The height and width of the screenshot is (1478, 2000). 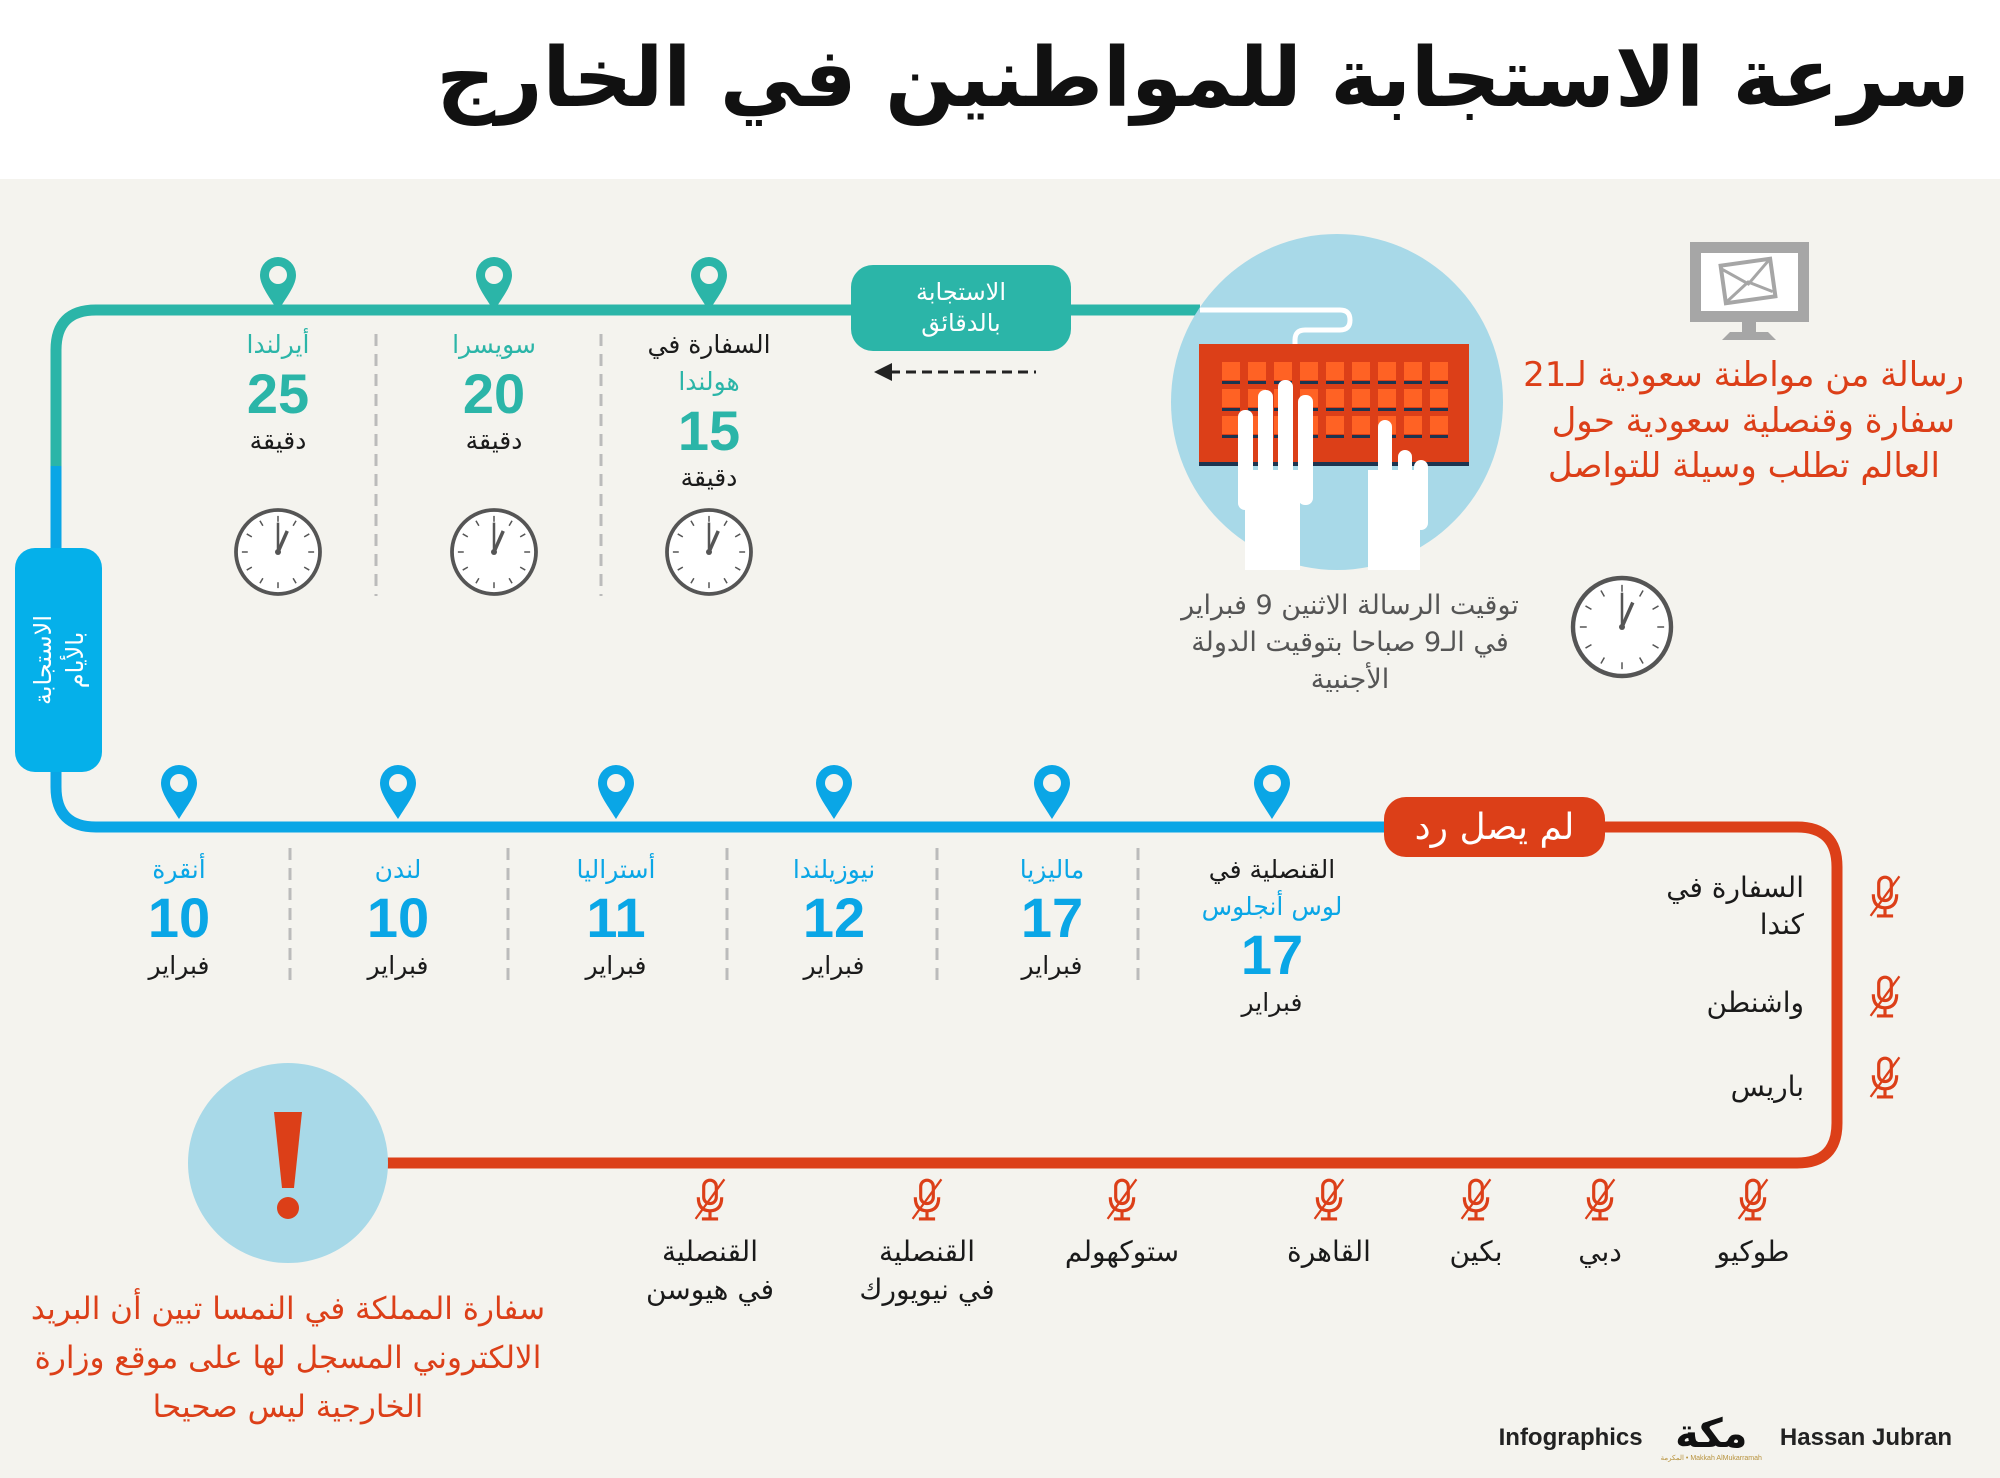 What do you see at coordinates (1735, 906) in the screenshot?
I see `noreply-item: السفارة في كندا` at bounding box center [1735, 906].